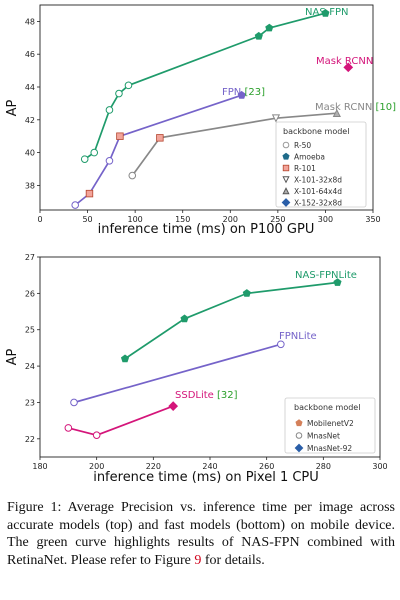  Describe the element at coordinates (233, 560) in the screenshot. I see `caption-text-2: for details.` at that location.